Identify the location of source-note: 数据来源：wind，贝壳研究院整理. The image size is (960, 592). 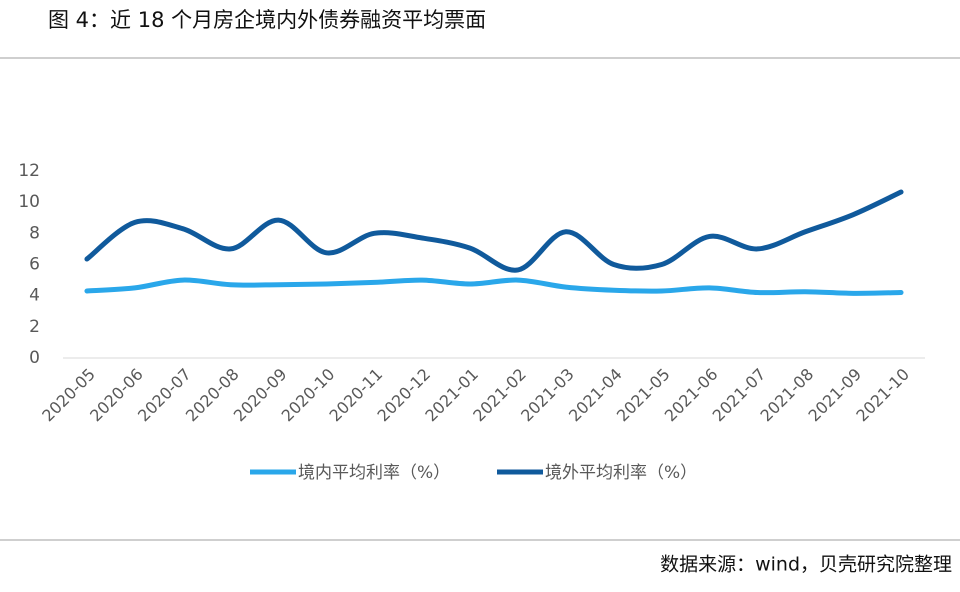
(806, 565).